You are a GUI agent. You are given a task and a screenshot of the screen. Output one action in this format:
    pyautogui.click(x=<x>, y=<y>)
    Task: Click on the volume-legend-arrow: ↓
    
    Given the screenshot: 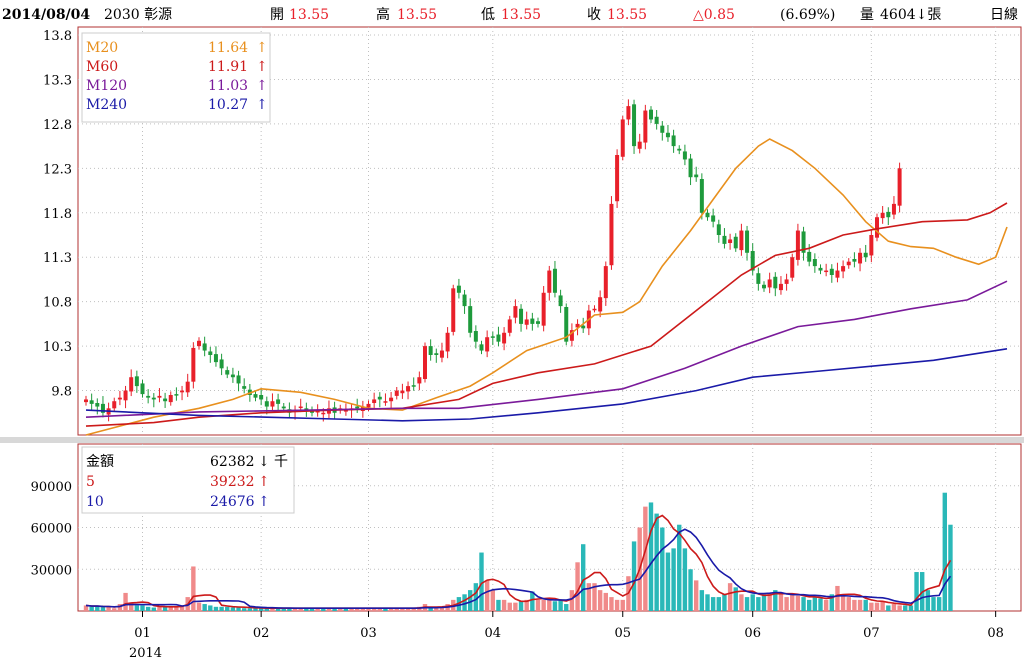 What is the action you would take?
    pyautogui.click(x=264, y=462)
    